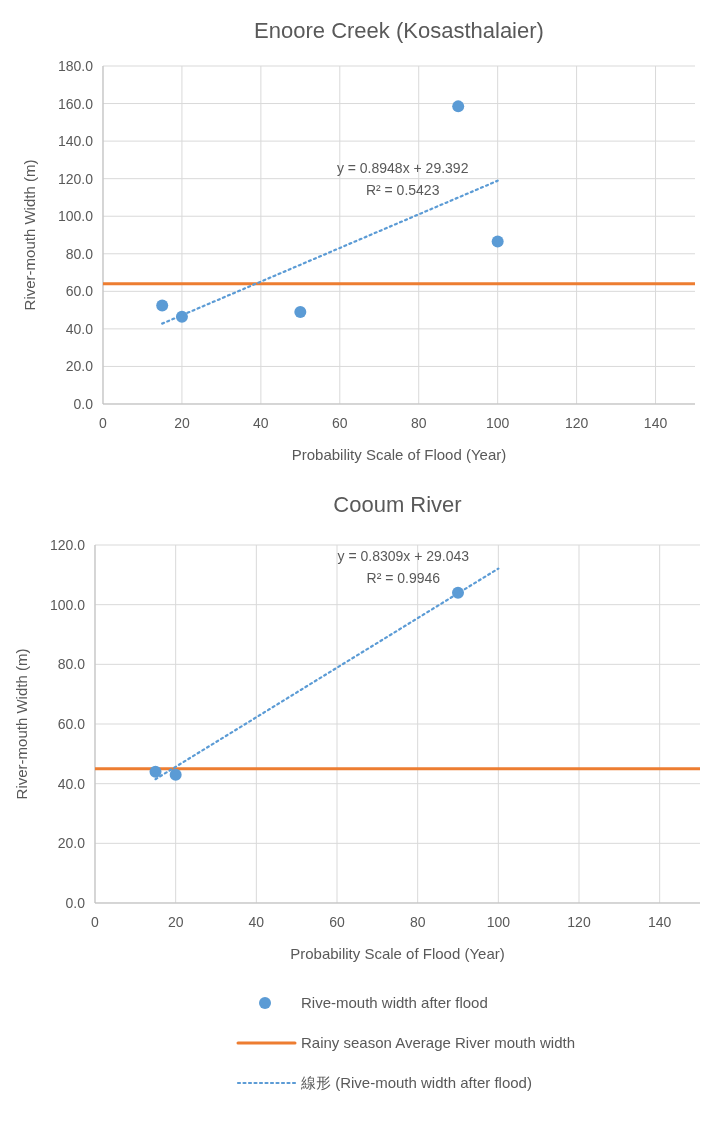  Describe the element at coordinates (397, 504) in the screenshot. I see `chart-title: Cooum River` at that location.